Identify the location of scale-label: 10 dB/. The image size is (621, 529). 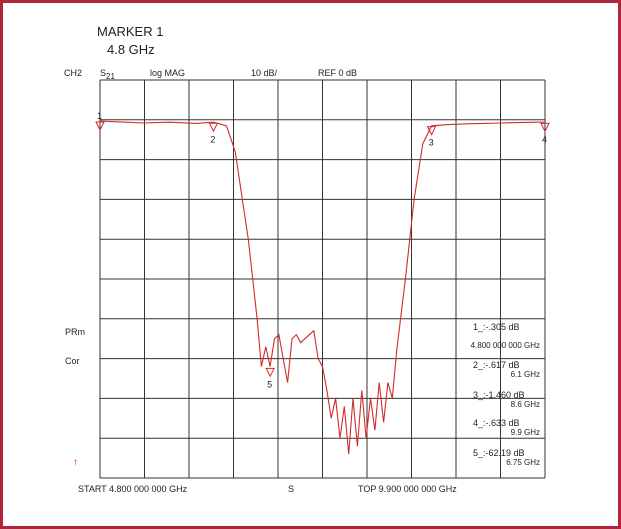
(264, 73).